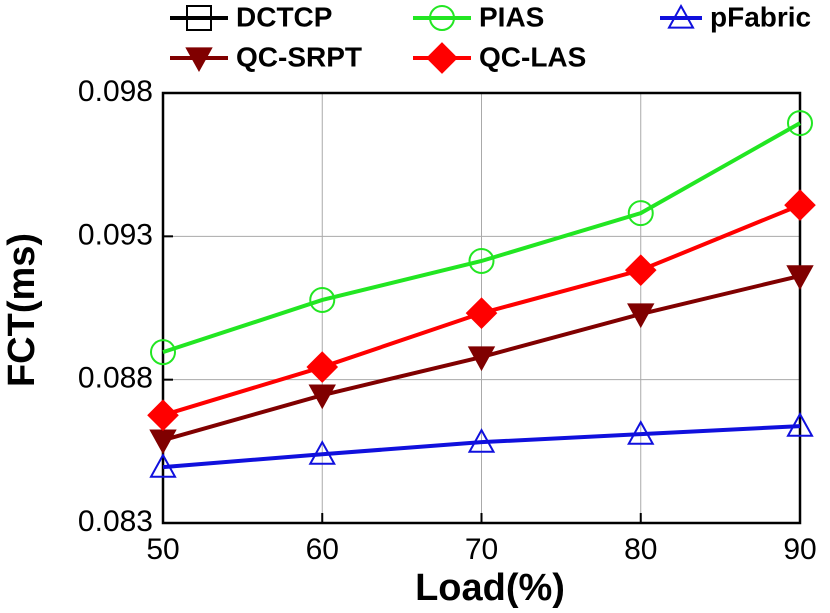 This screenshot has width=830, height=613. Describe the element at coordinates (284, 16) in the screenshot. I see `legend-label: DCTCP` at that location.